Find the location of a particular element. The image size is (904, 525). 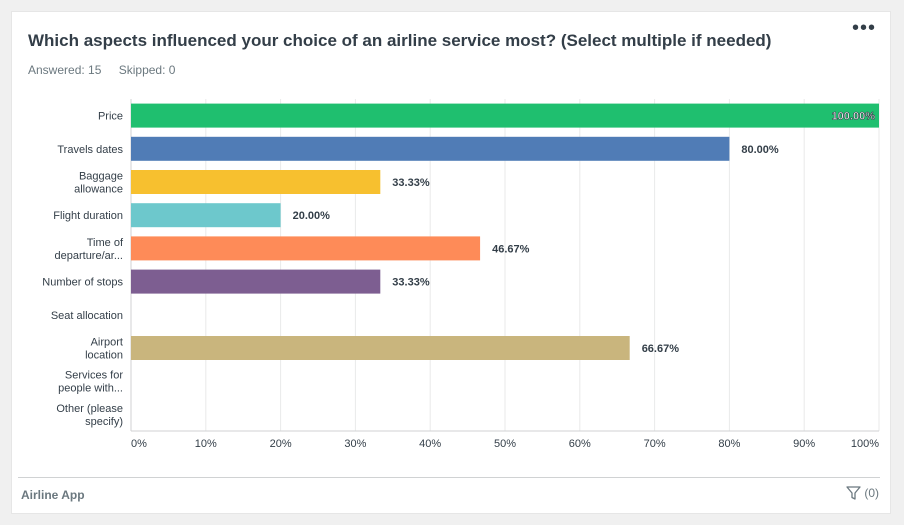

x-tick-label: 20% is located at coordinates (281, 444).